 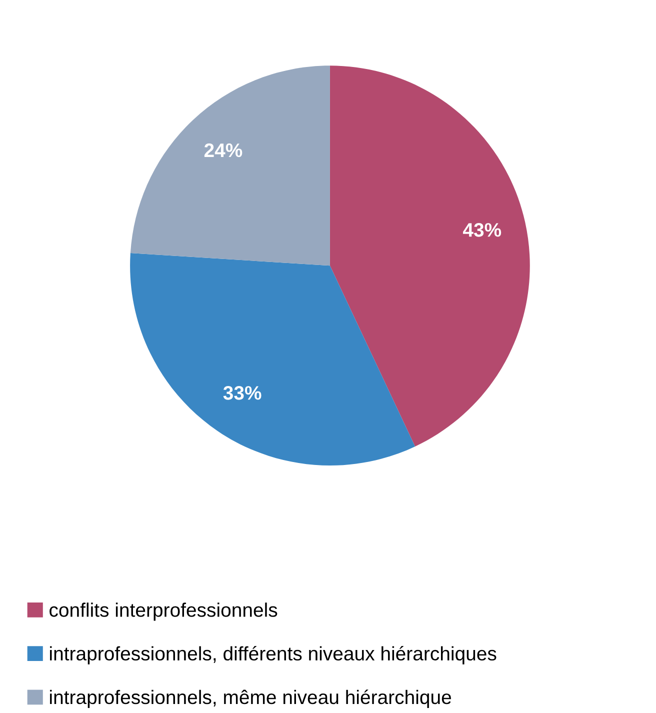 I want to click on legend-label: intraprofessionnels, différents niveaux hiérarchiques, so click(x=273, y=655).